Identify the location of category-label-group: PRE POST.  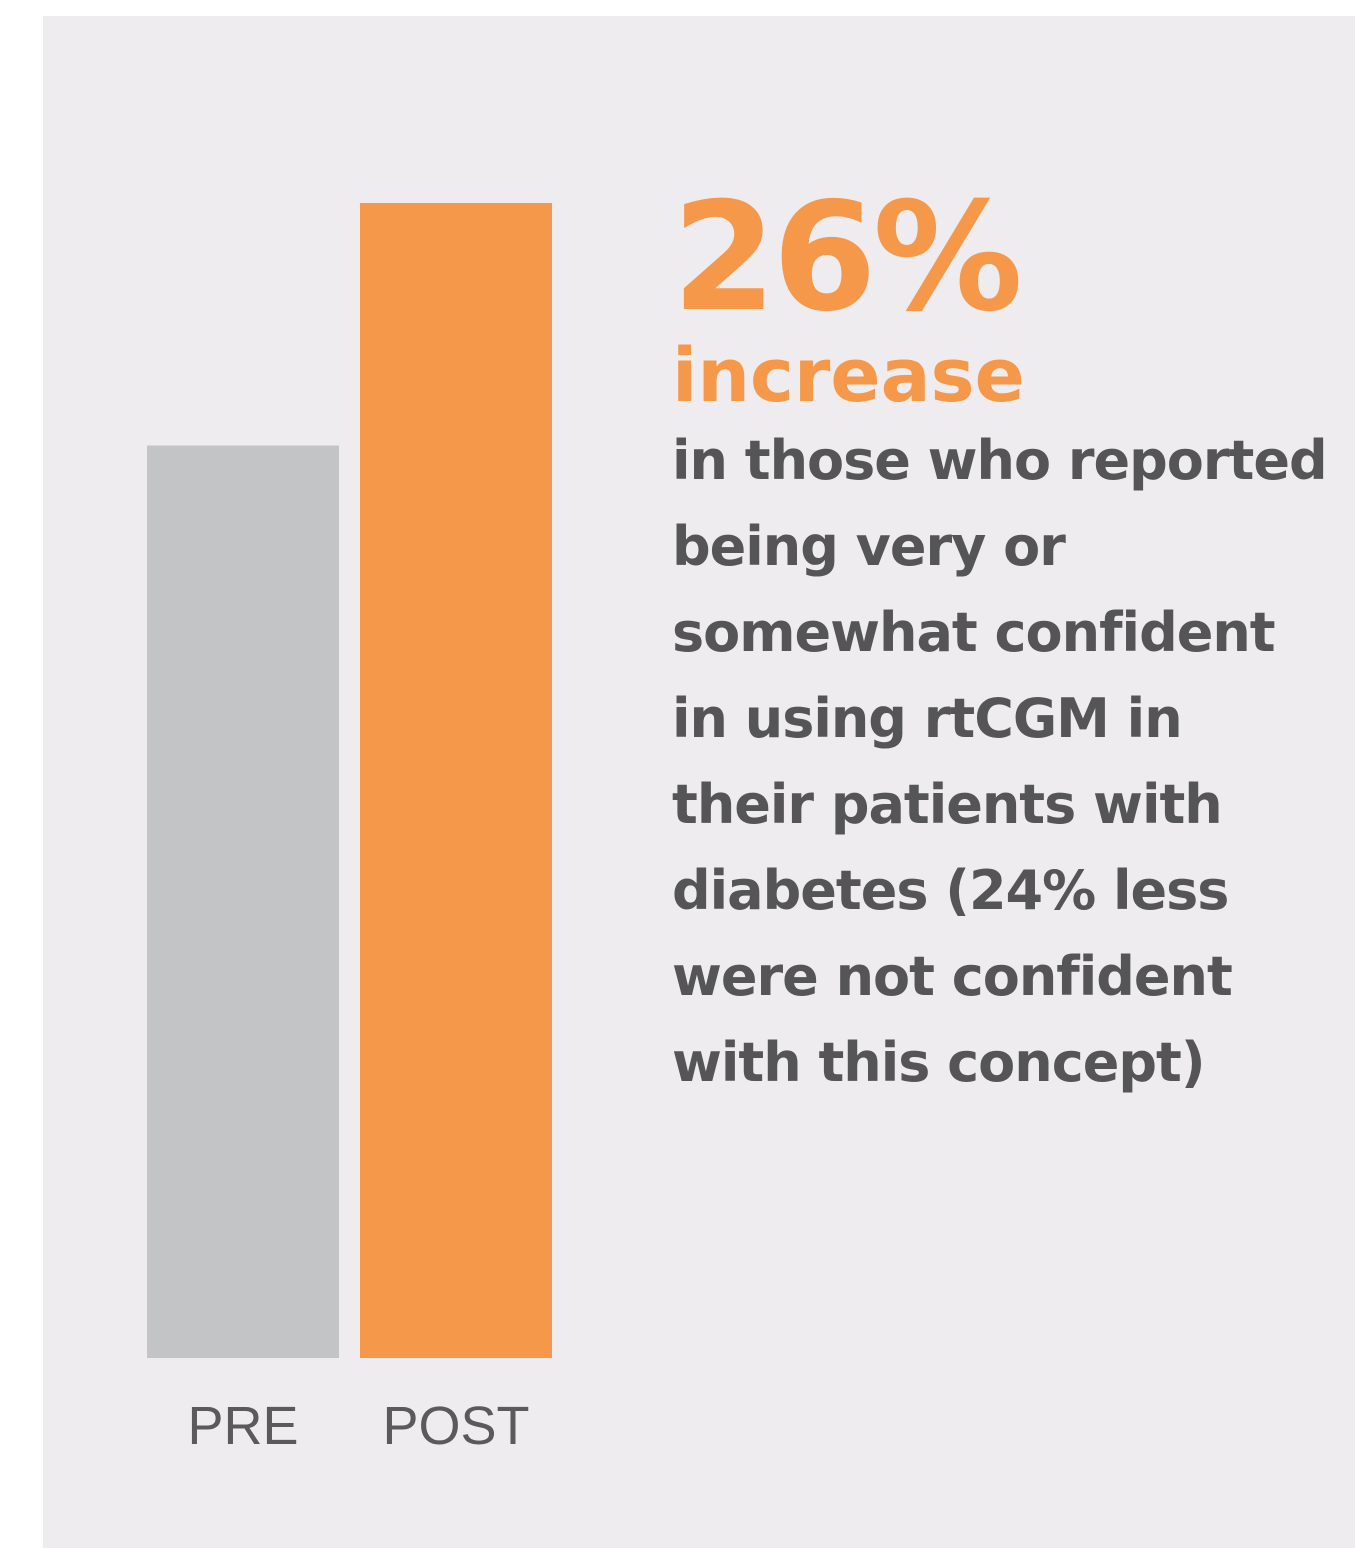
(358, 1426).